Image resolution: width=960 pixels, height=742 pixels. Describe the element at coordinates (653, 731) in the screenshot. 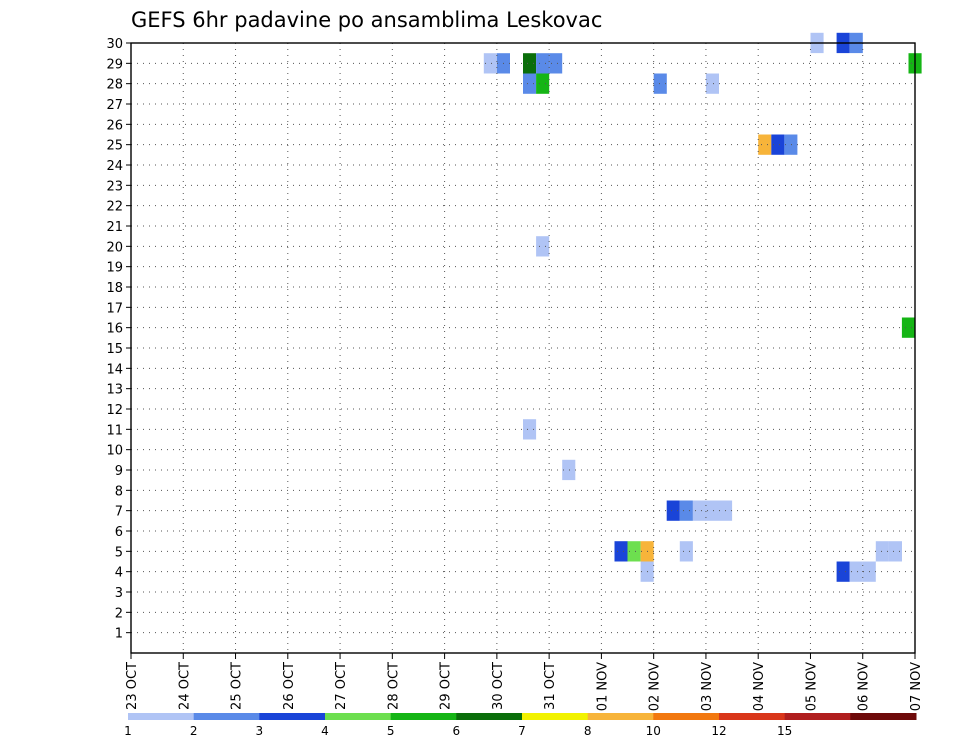

I see `colorbar-label: 10` at that location.